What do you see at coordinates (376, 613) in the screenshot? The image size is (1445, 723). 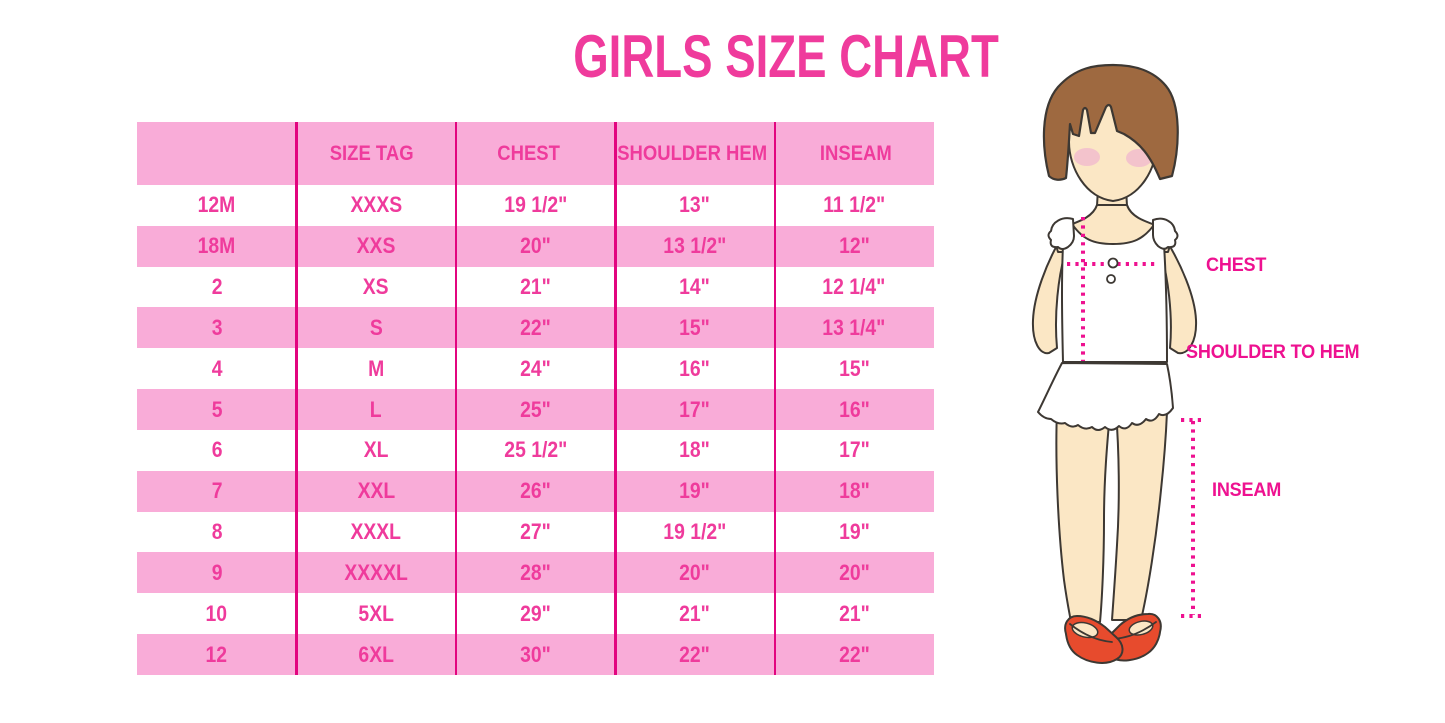 I see `table-cell: 5XL` at bounding box center [376, 613].